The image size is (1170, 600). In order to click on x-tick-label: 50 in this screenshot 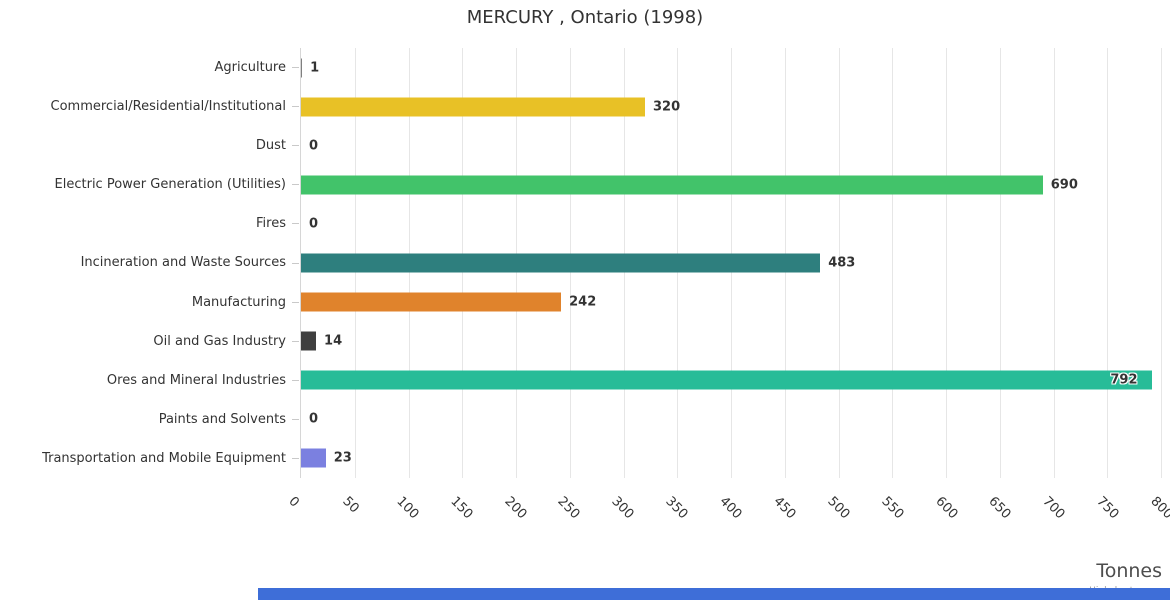, I will do `click(350, 505)`.